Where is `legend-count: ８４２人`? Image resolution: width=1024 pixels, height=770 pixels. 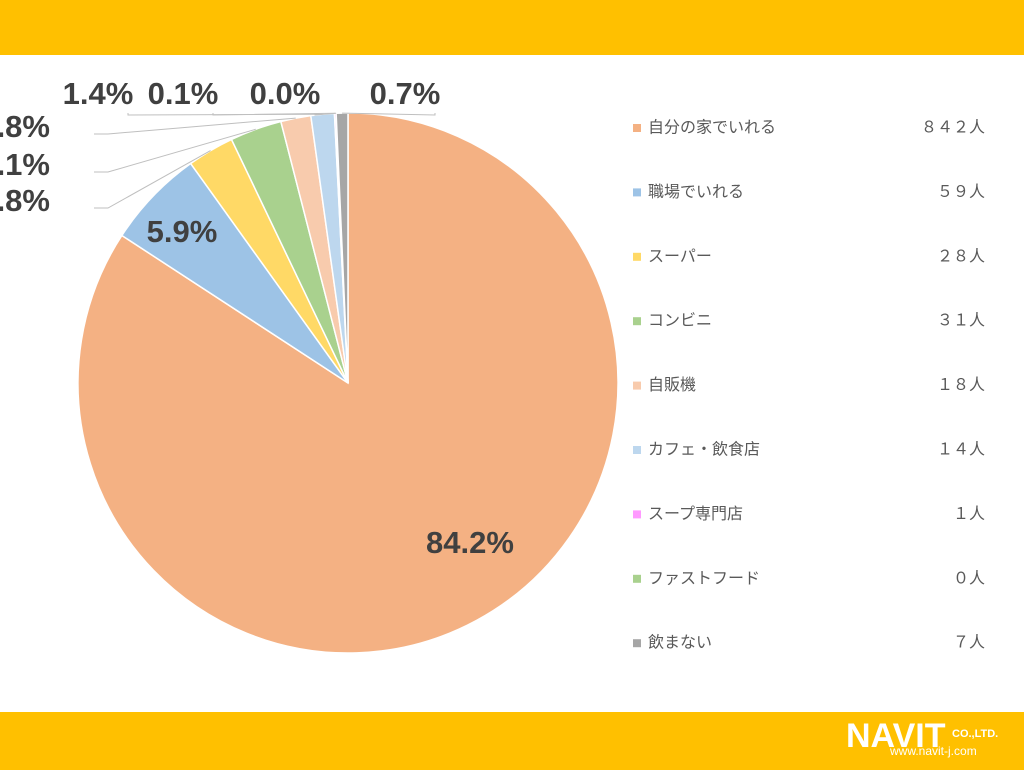
legend-count: ８４２人 is located at coordinates (953, 127).